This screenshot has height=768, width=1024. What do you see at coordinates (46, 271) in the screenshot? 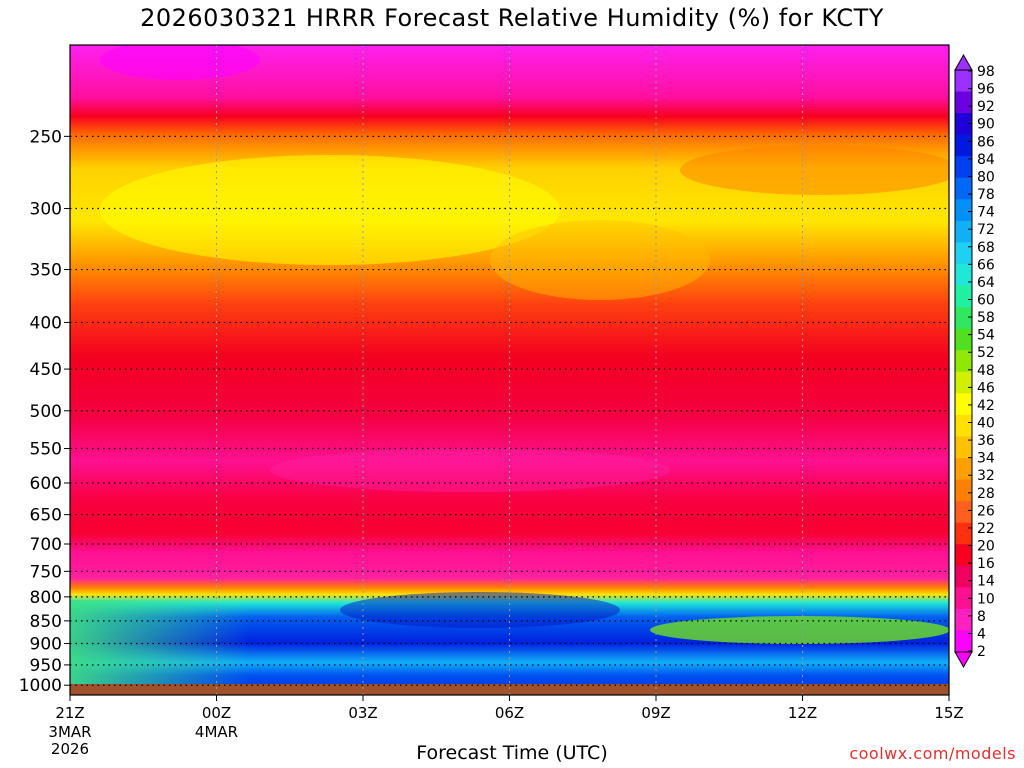
I see `y-tick-label: 350` at bounding box center [46, 271].